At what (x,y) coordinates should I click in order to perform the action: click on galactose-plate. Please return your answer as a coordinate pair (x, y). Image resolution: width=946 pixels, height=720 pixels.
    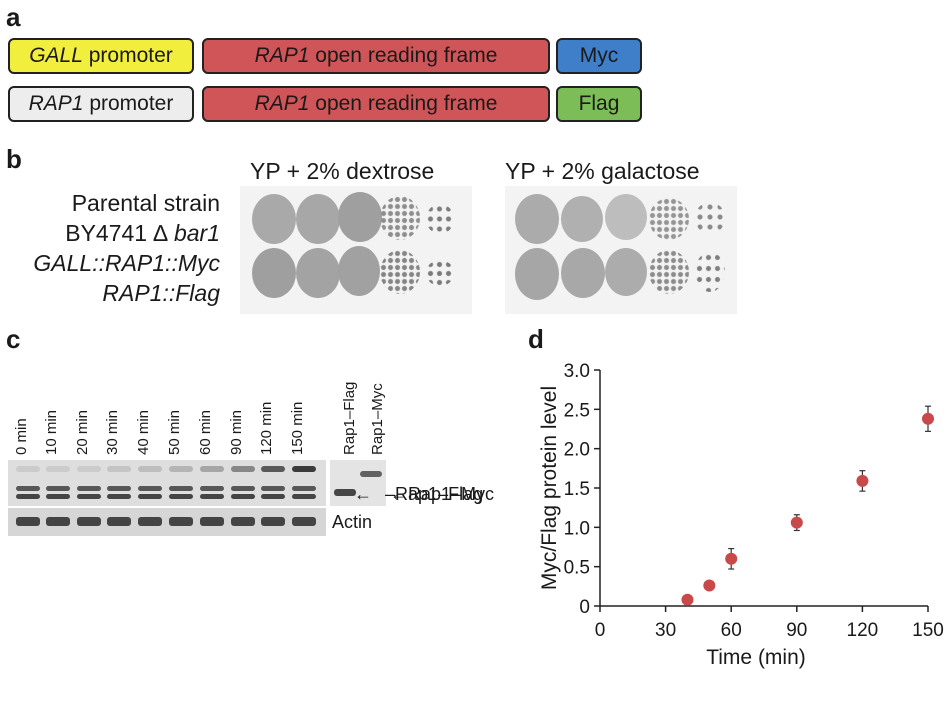
    Looking at the image, I should click on (621, 250).